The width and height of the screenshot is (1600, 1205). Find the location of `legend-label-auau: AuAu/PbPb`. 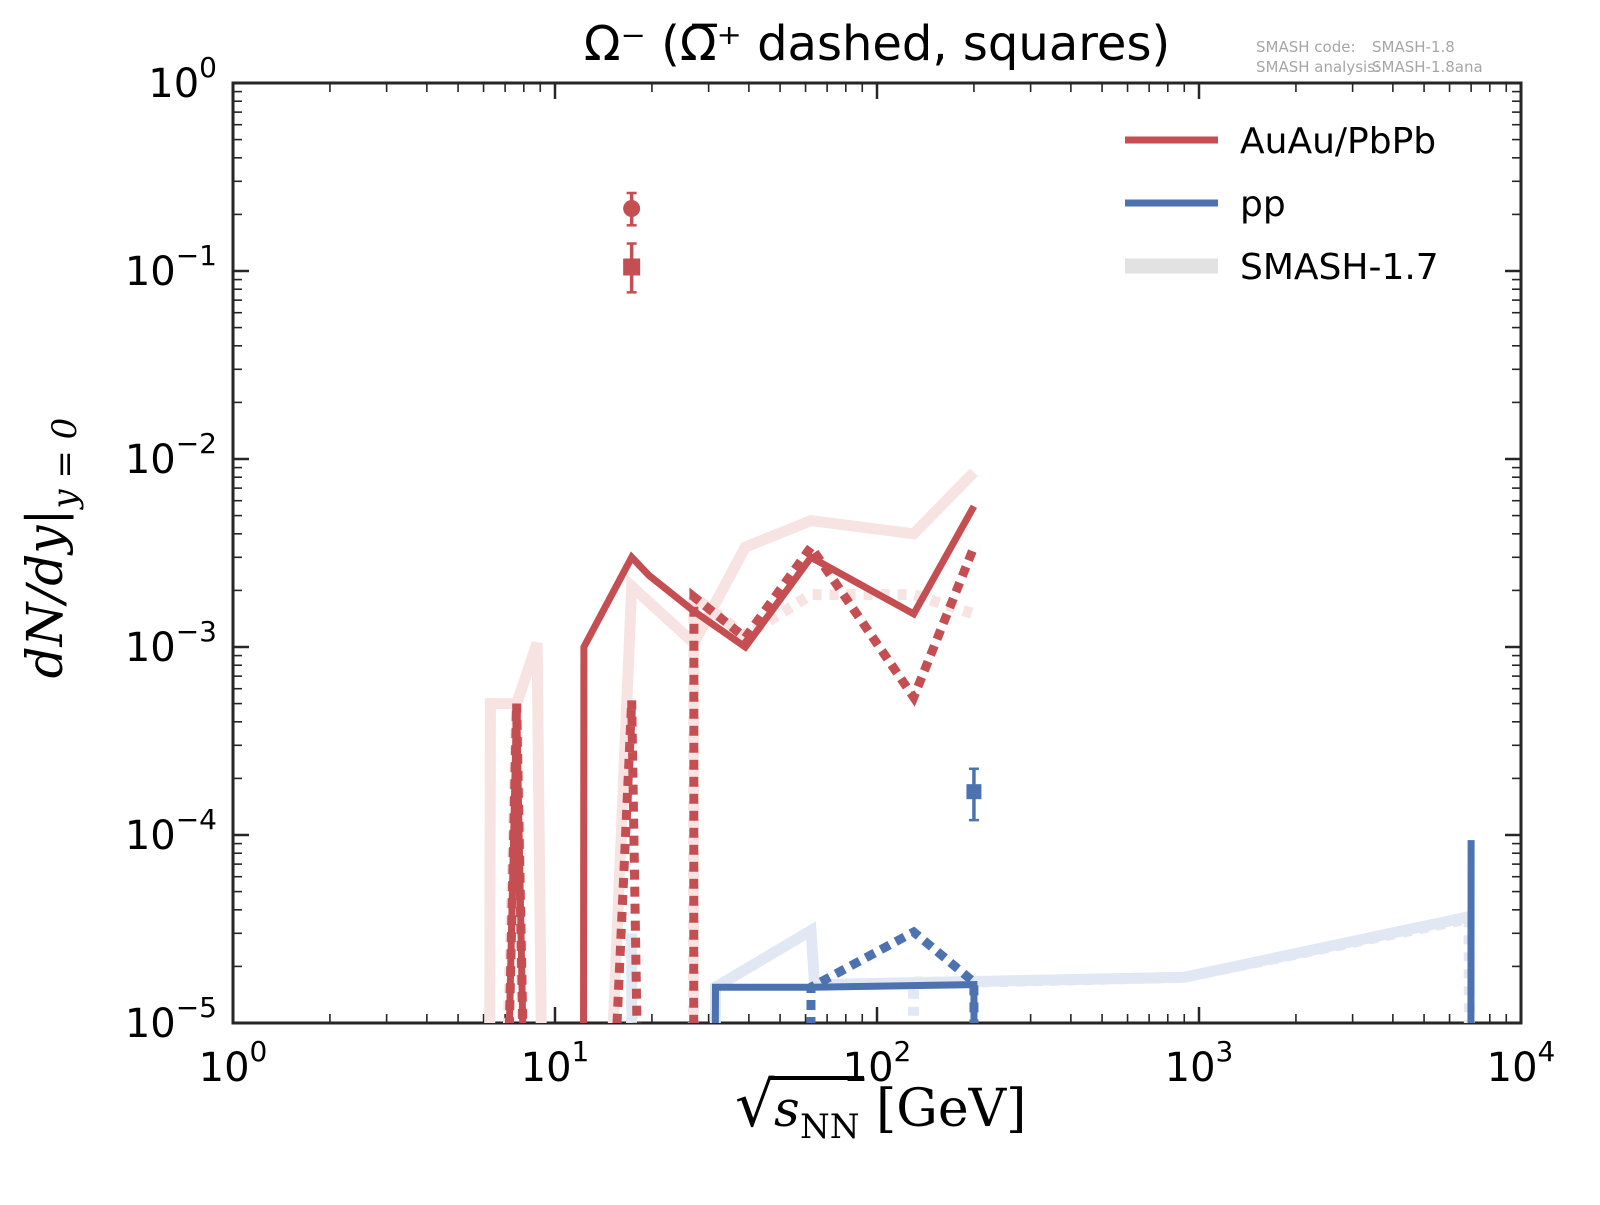

legend-label-auau: AuAu/PbPb is located at coordinates (1338, 141).